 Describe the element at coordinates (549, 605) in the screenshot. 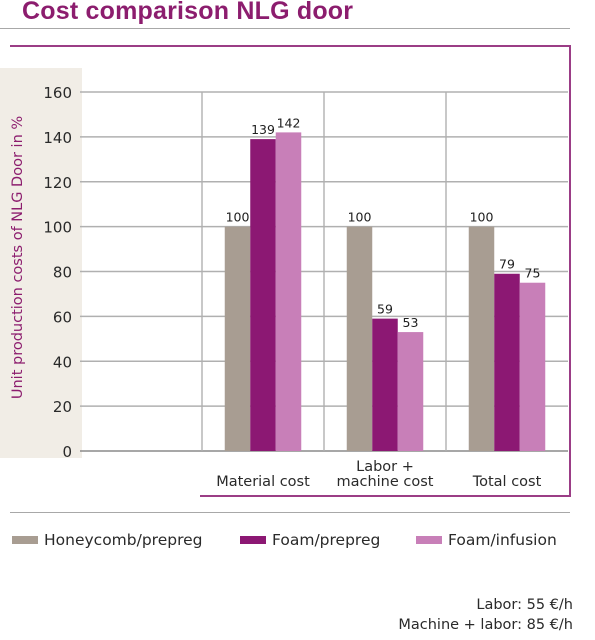

I see `note-labor-value: 55 €/h` at that location.